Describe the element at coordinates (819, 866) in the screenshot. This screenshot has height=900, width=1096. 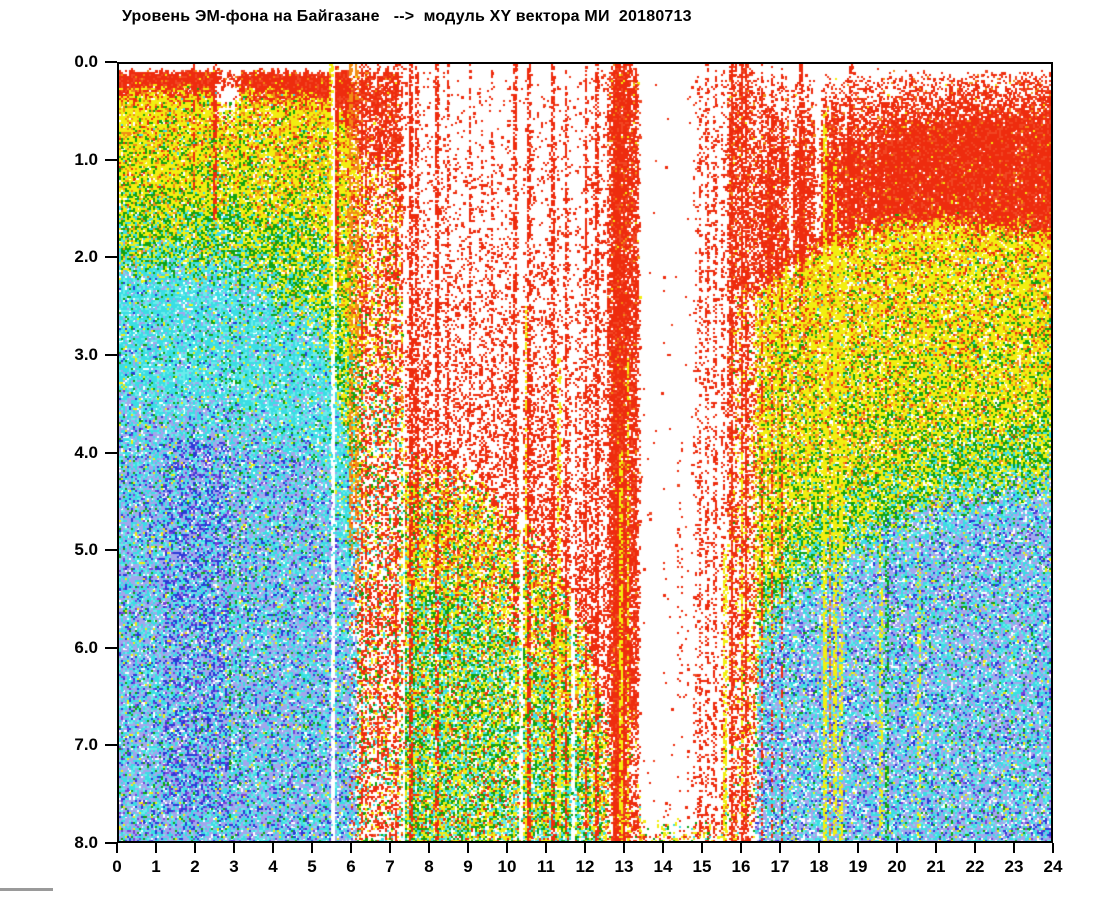
I see `x-tick-label: 18` at that location.